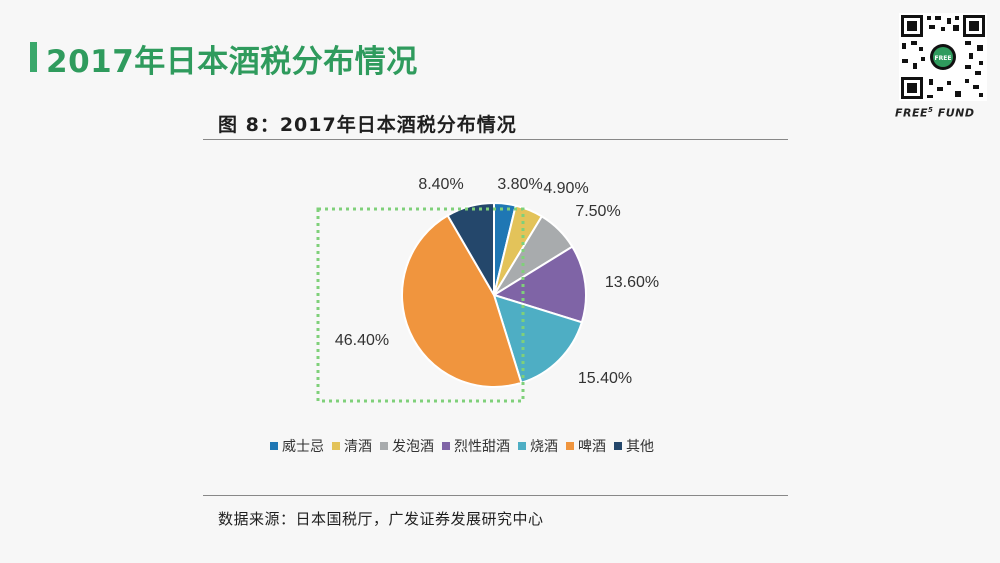 This screenshot has width=1000, height=563. Describe the element at coordinates (495, 139) in the screenshot. I see `caption-divider` at that location.